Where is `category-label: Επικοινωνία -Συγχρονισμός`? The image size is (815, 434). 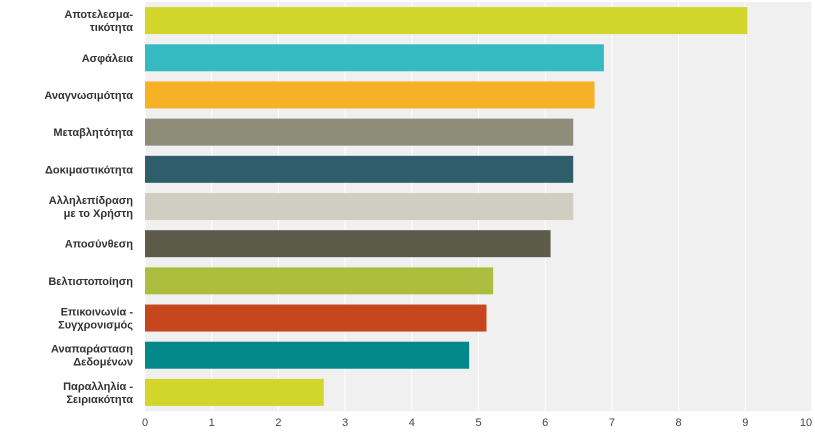
category-label: Επικοινωνία -Συγχρονισμός is located at coordinates (95, 319).